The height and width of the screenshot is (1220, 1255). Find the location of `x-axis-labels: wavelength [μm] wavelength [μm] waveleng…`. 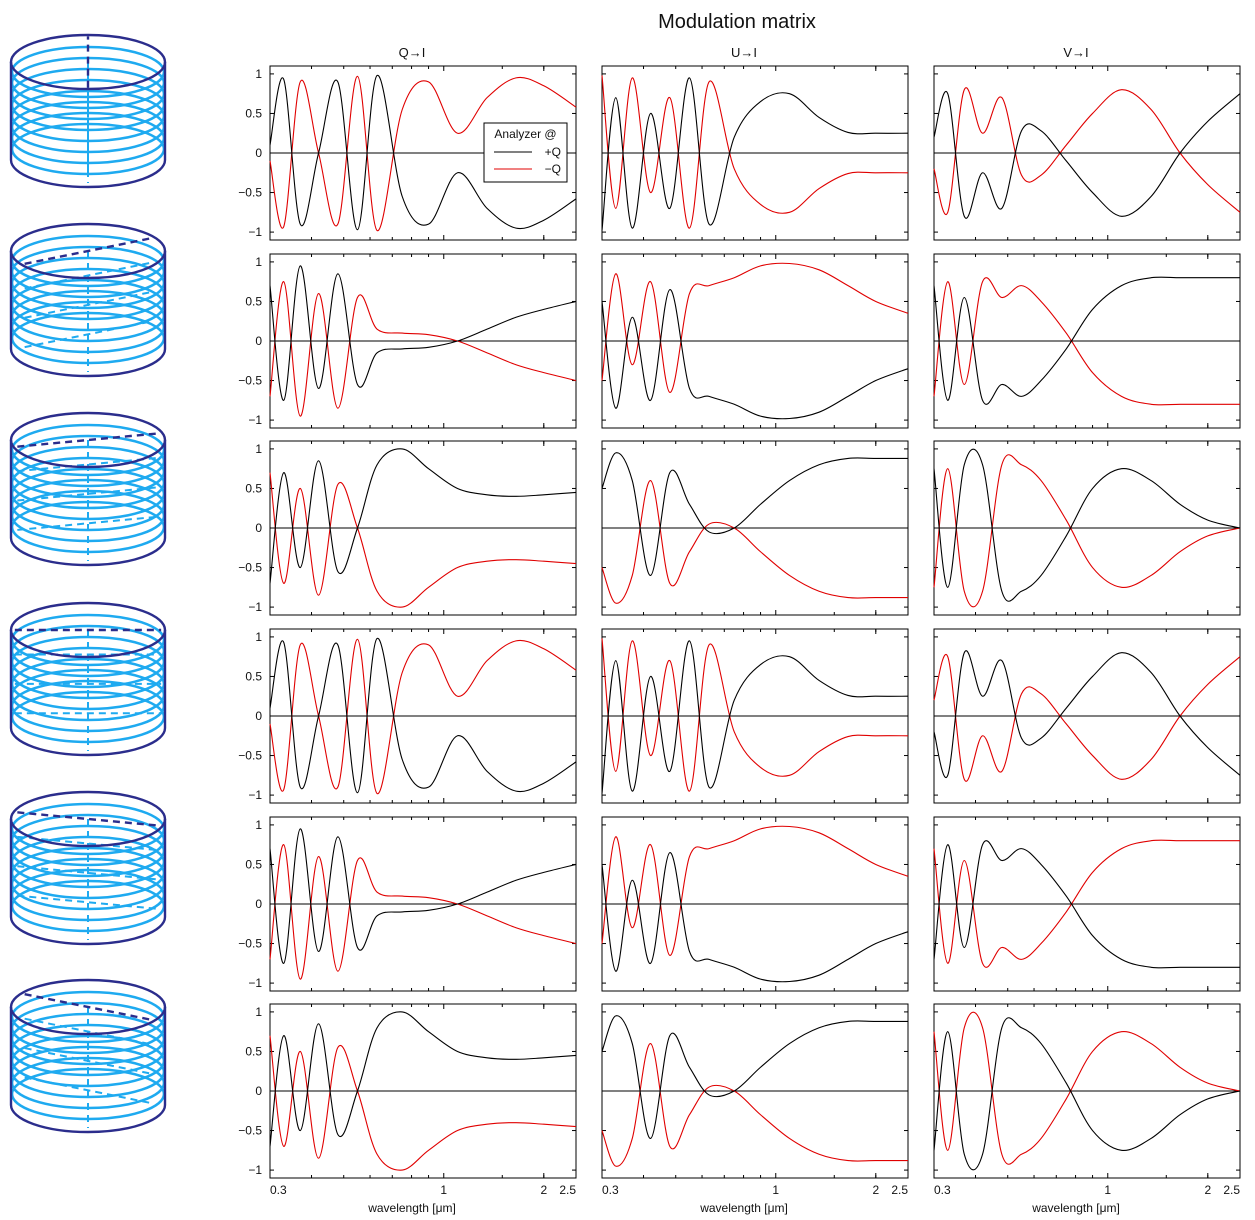

x-axis-labels: wavelength [μm] wavelength [μm] waveleng… is located at coordinates (743, 1208).